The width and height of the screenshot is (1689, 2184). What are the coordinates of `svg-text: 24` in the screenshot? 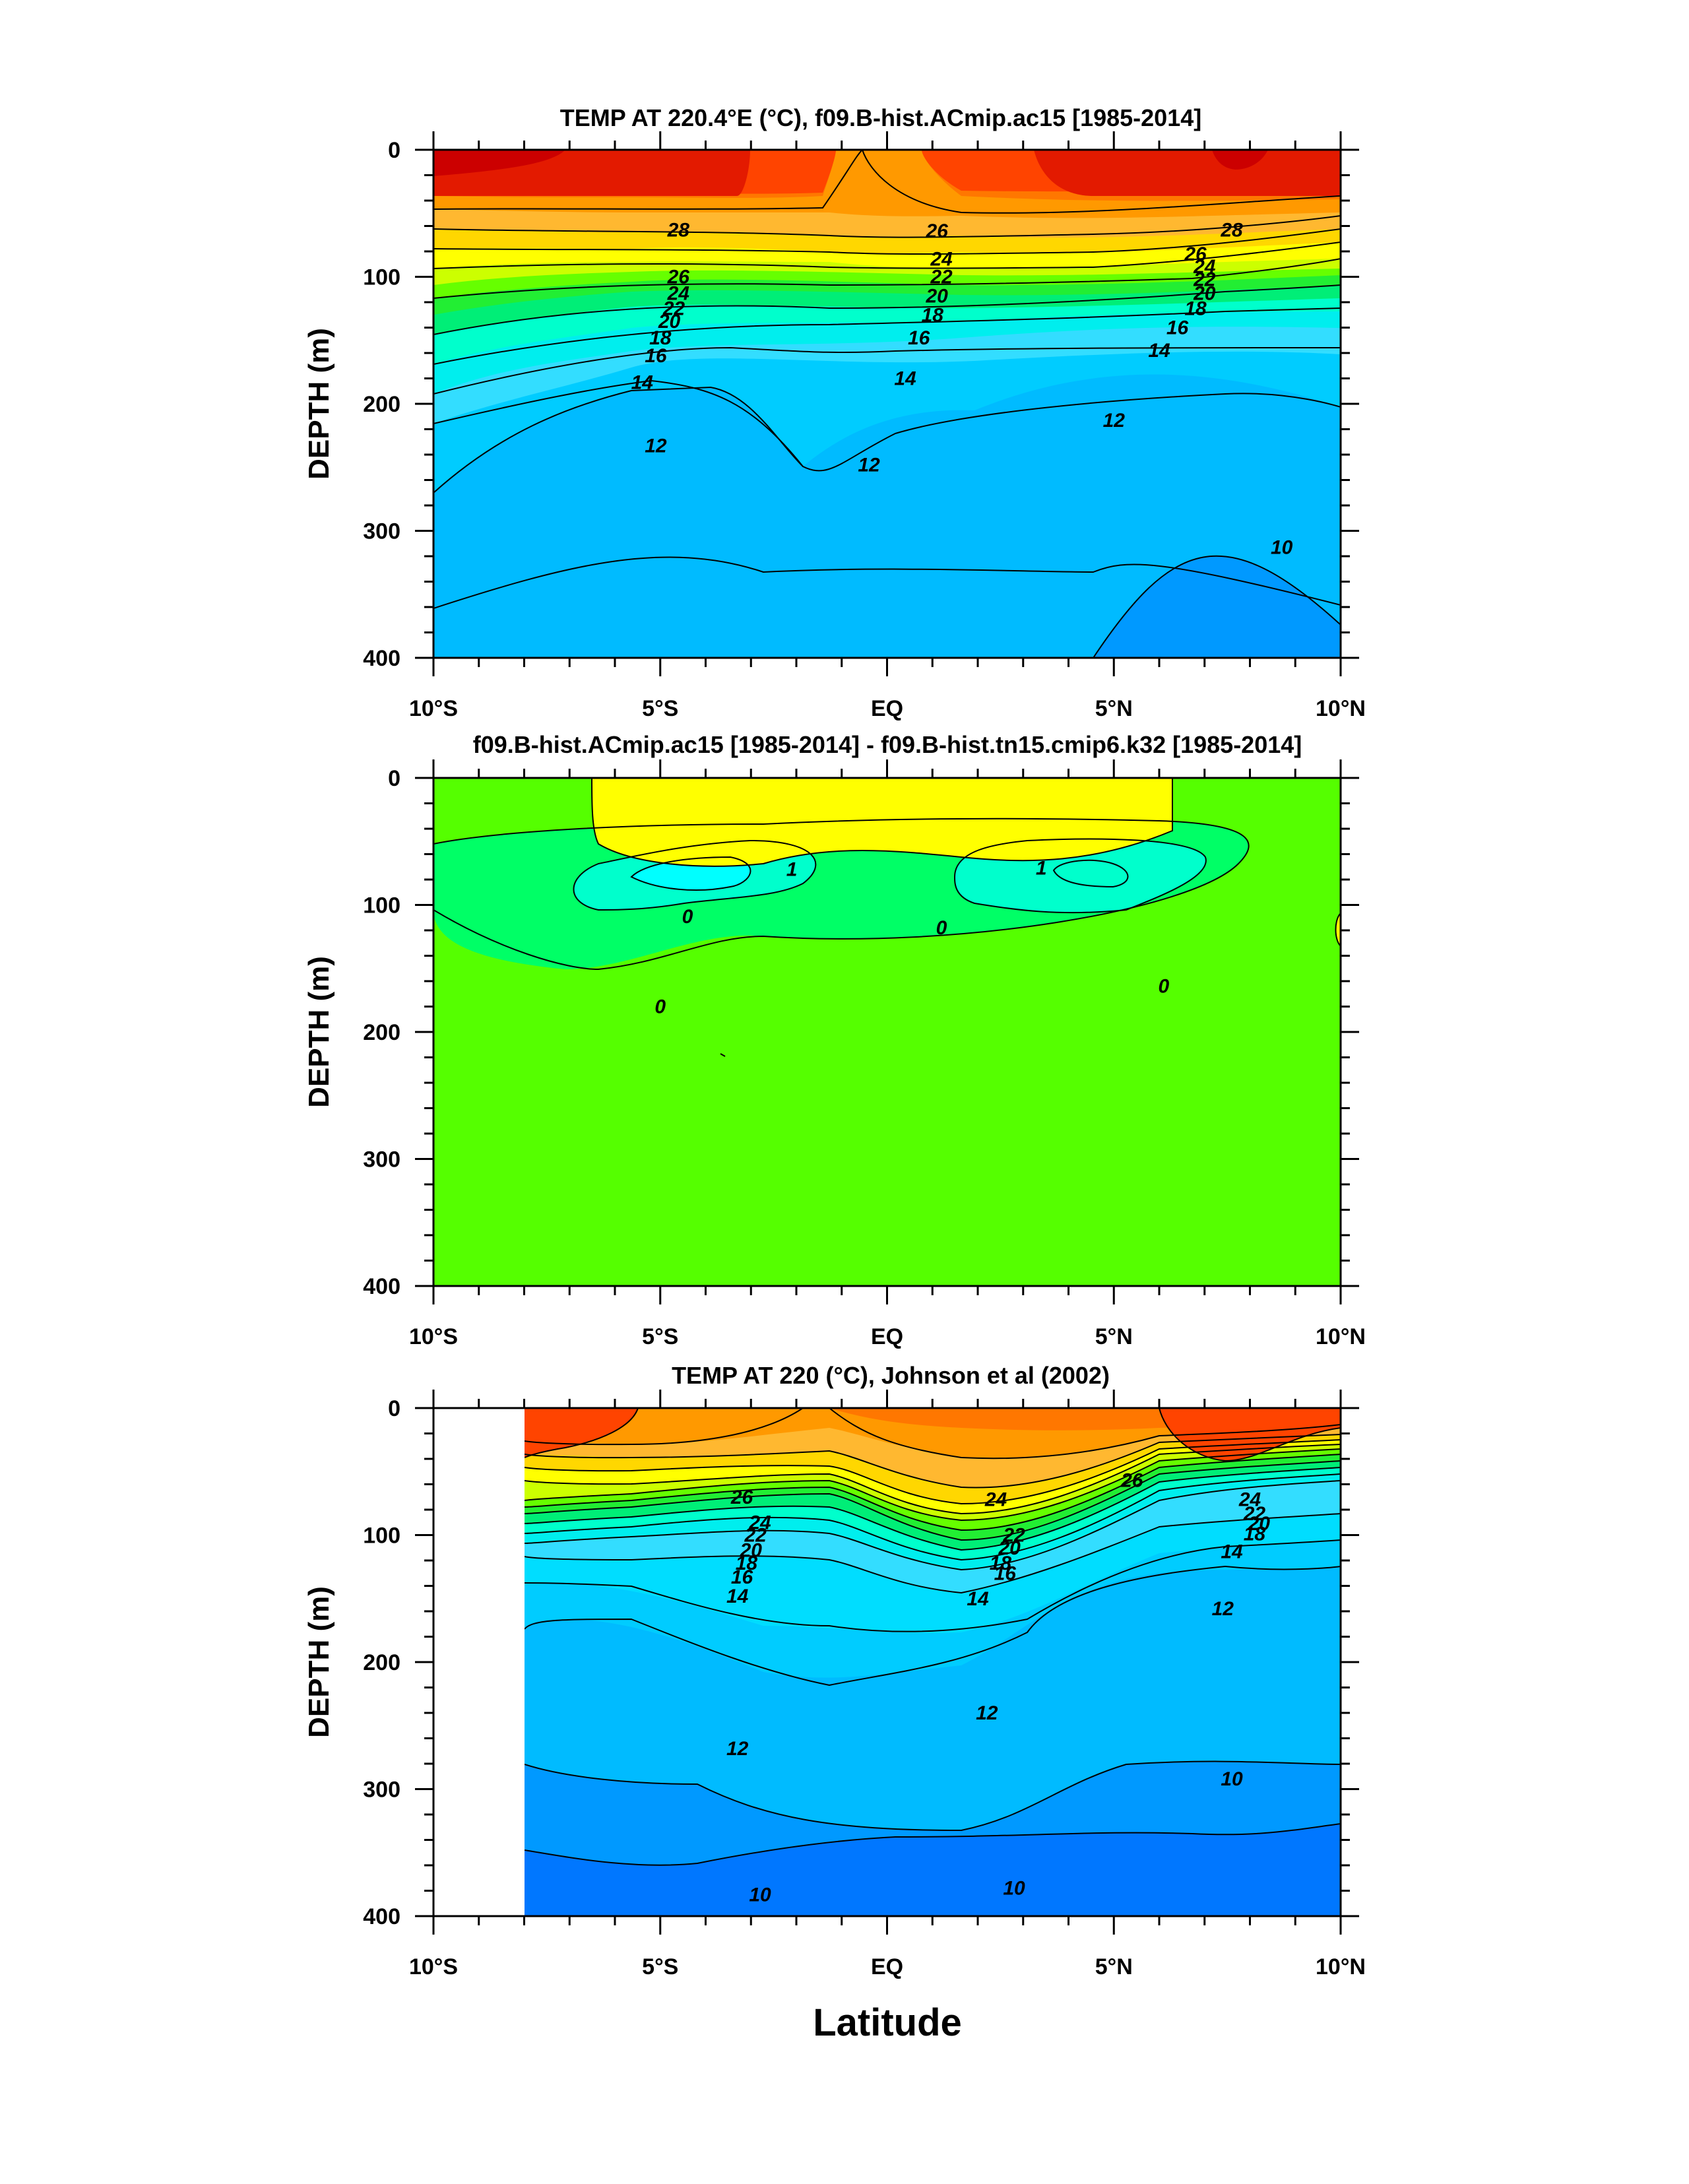 It's located at (1204, 267).